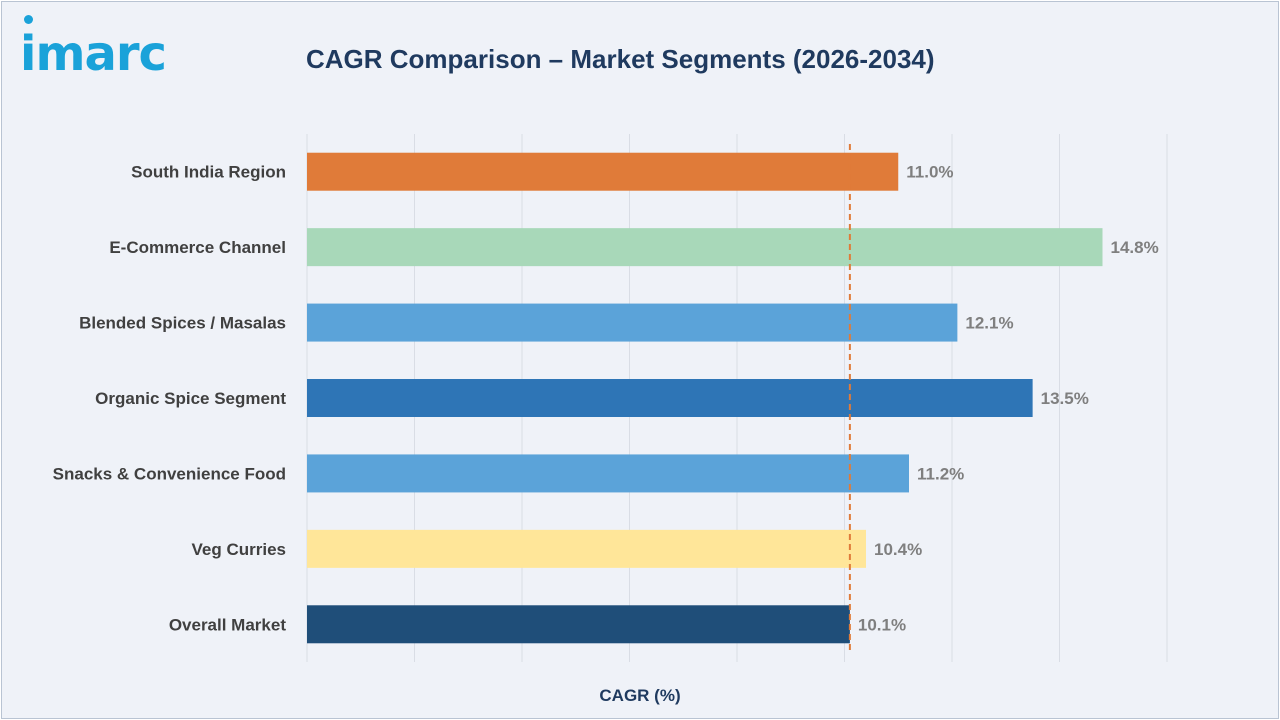 This screenshot has width=1280, height=720. What do you see at coordinates (239, 549) in the screenshot?
I see `category-label: Veg Curries` at bounding box center [239, 549].